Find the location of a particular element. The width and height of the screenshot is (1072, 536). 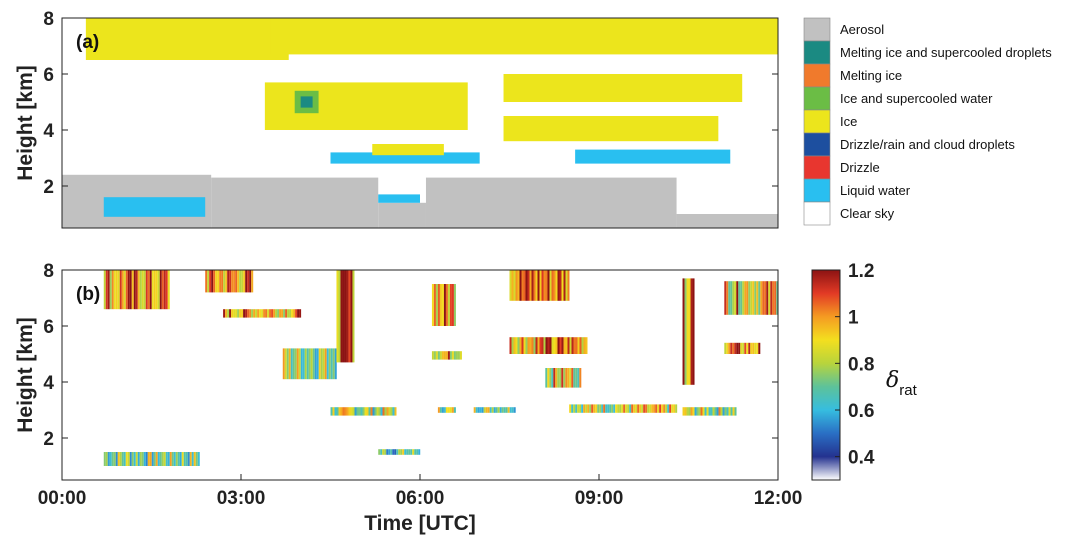

panel-a-y-tick-label-2: 6 is located at coordinates (48, 75).